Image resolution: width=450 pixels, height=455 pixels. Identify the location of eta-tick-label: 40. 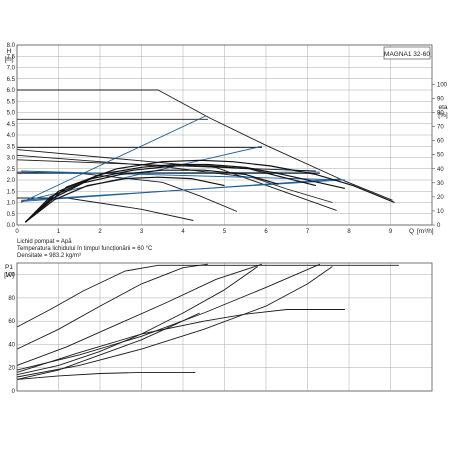
(440, 170).